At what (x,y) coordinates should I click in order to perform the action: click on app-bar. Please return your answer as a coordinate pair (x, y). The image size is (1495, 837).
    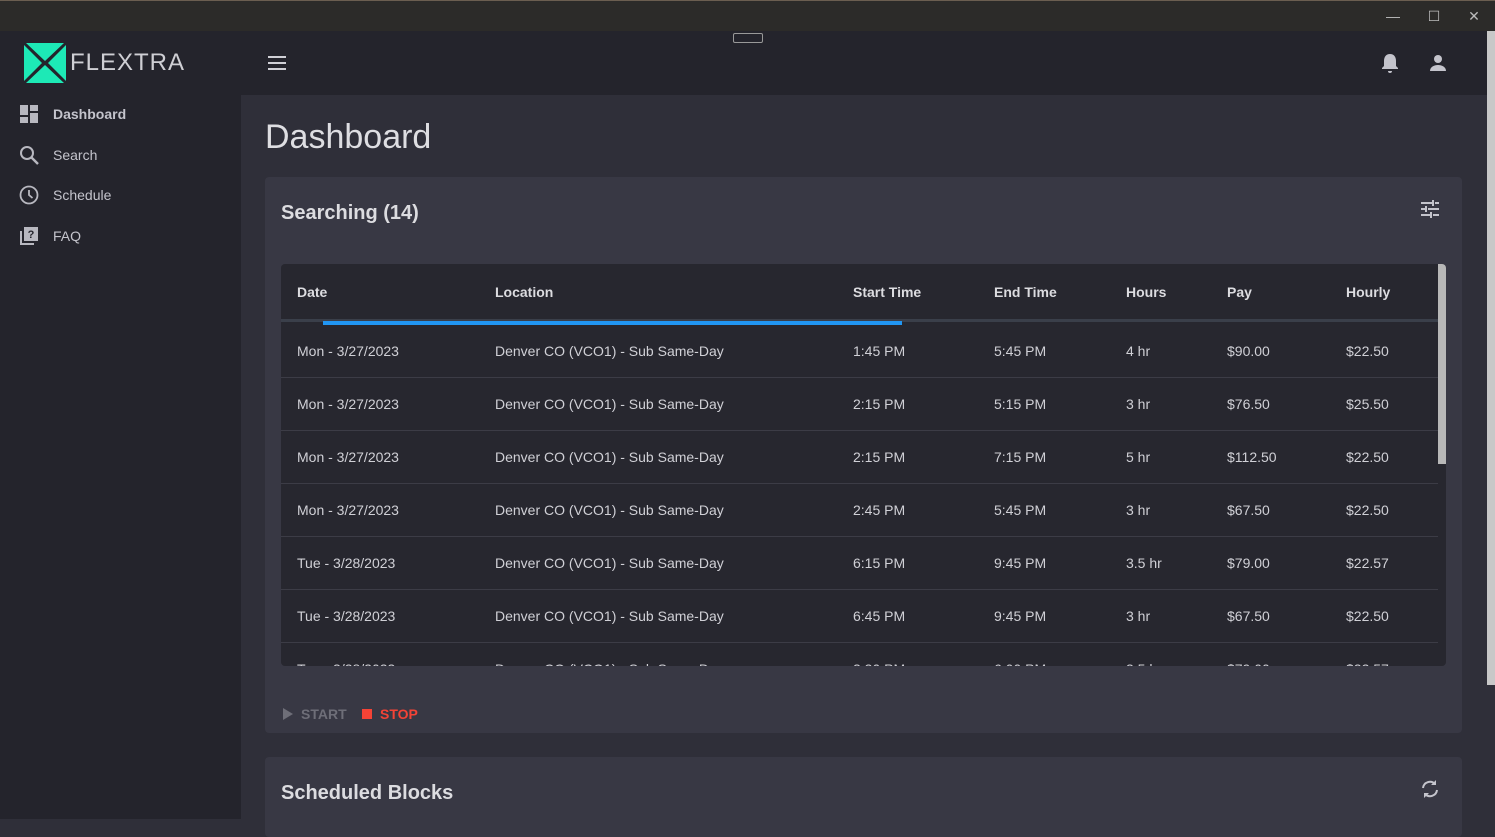
    Looking at the image, I should click on (864, 63).